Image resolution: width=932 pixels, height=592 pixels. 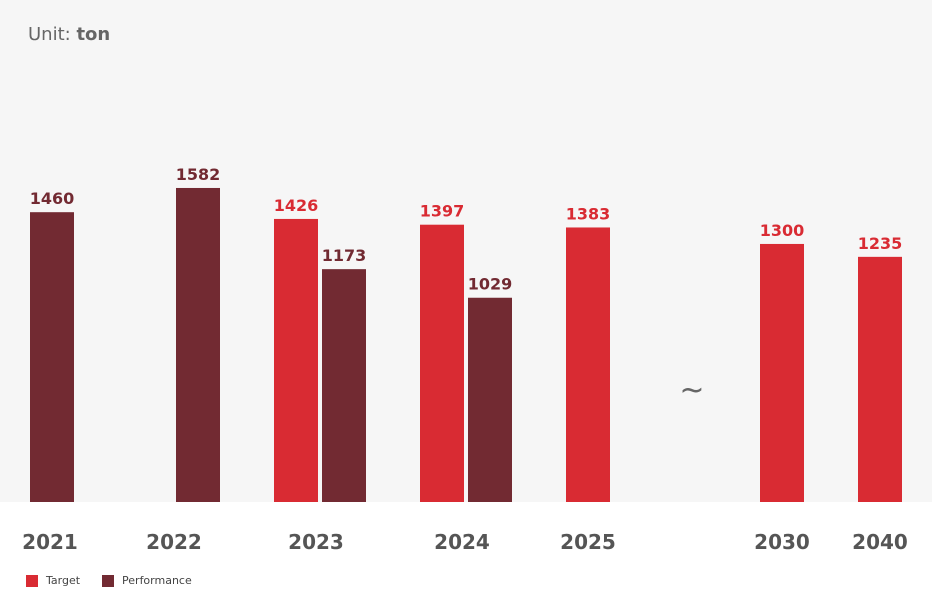 I want to click on legend-item-performance: Performance, so click(x=147, y=580).